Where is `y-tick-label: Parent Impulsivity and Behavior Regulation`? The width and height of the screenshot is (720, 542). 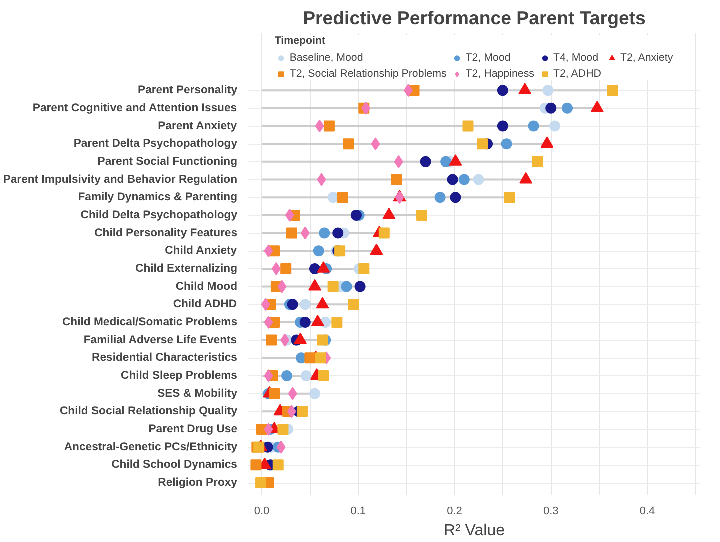 y-tick-label: Parent Impulsivity and Behavior Regulation is located at coordinates (120, 180).